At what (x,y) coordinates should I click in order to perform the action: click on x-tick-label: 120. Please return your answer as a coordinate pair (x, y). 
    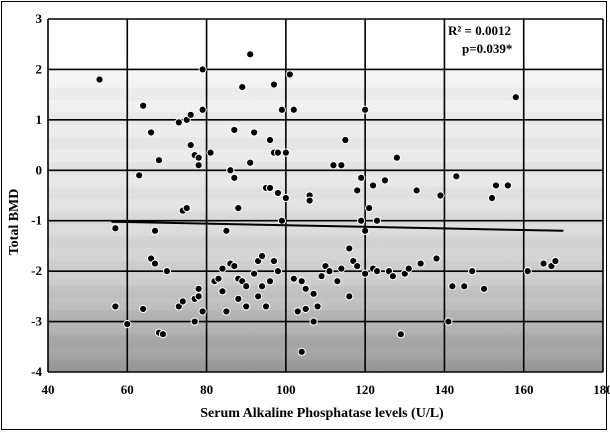
    Looking at the image, I should click on (365, 389).